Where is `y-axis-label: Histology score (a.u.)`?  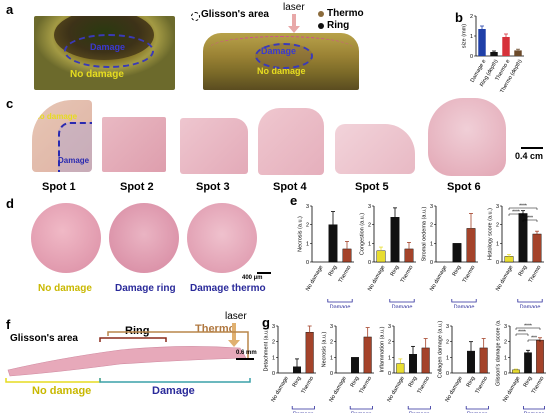 y-axis-label: Histology score (a.u.) is located at coordinates (490, 234).